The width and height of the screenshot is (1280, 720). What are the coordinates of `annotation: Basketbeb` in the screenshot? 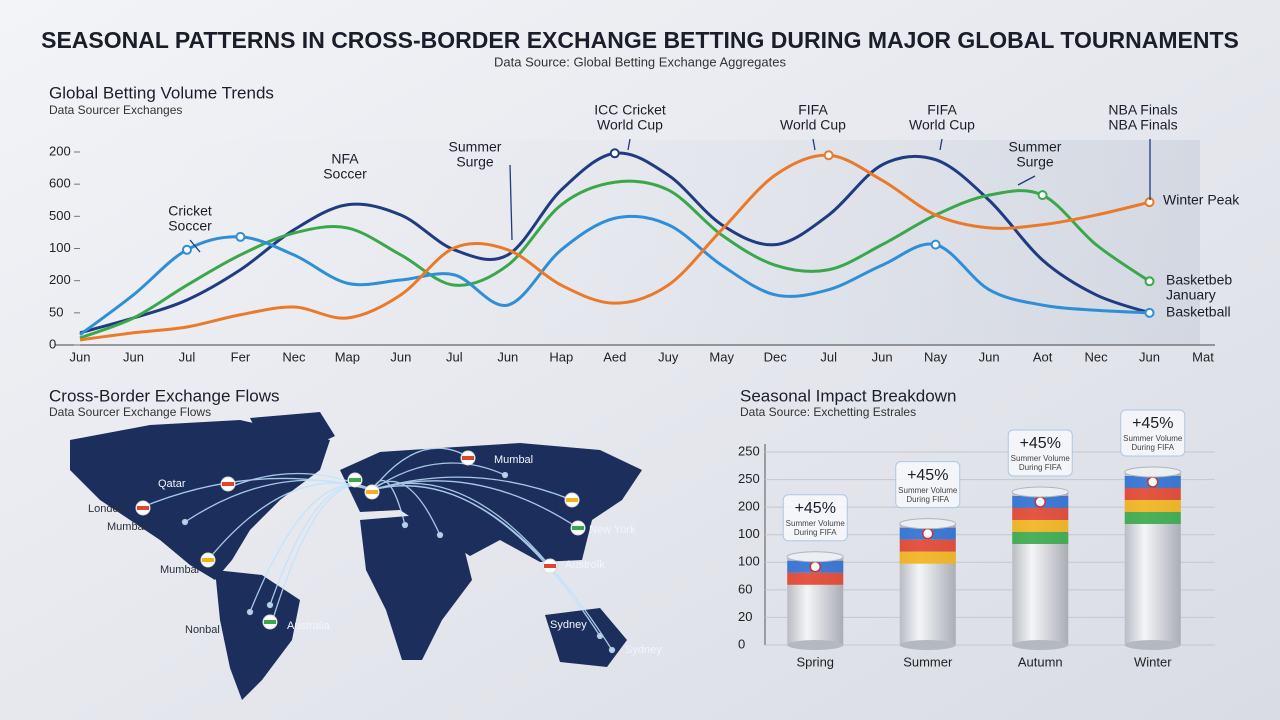 It's located at (1199, 280).